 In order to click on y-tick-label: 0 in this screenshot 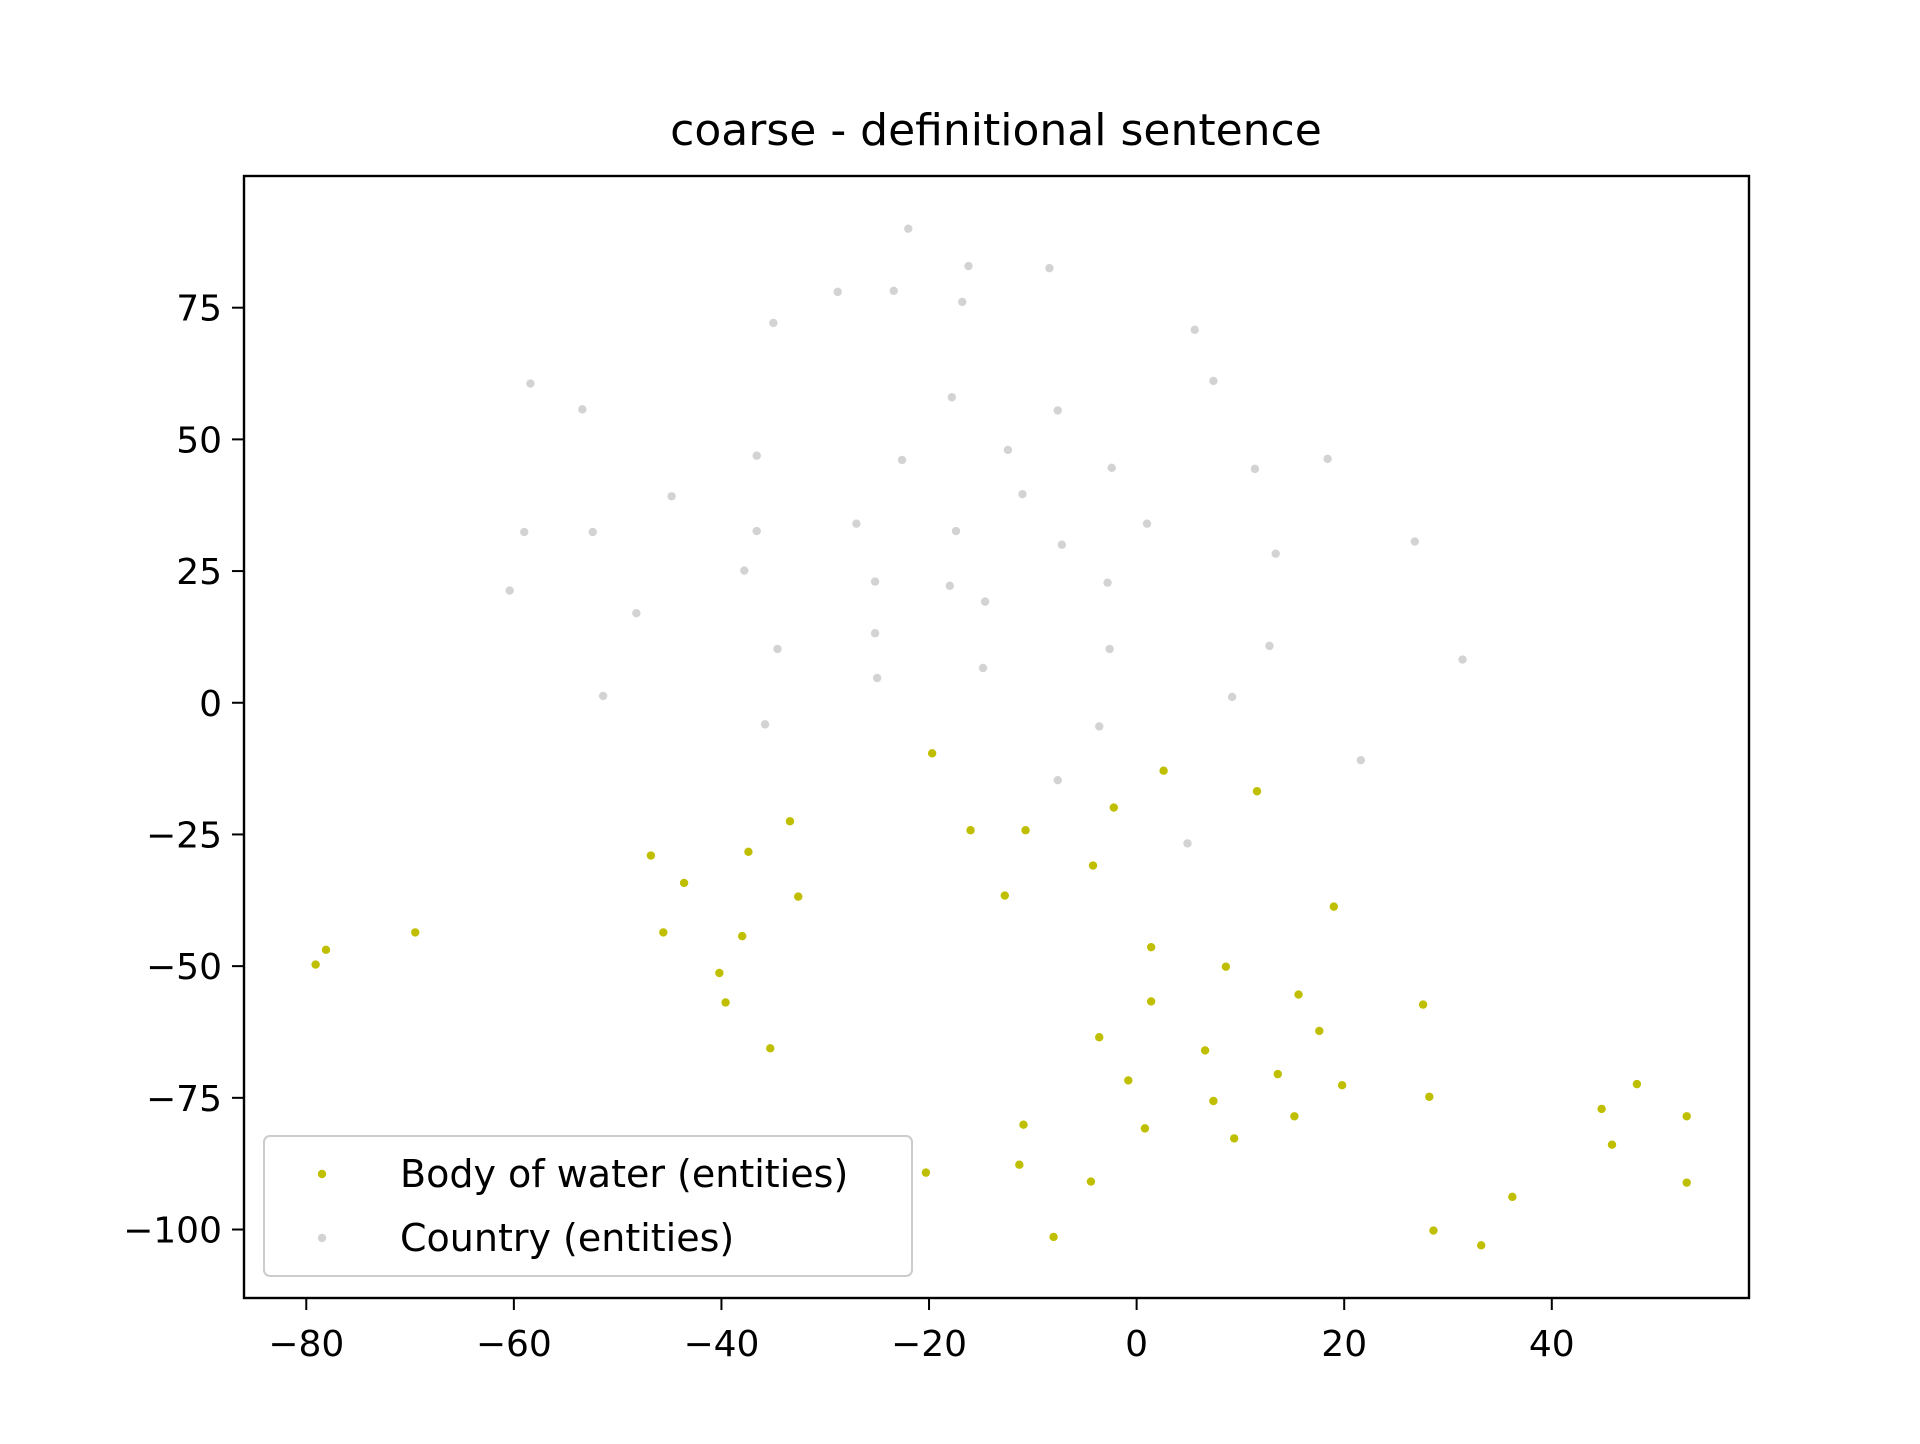, I will do `click(210, 704)`.